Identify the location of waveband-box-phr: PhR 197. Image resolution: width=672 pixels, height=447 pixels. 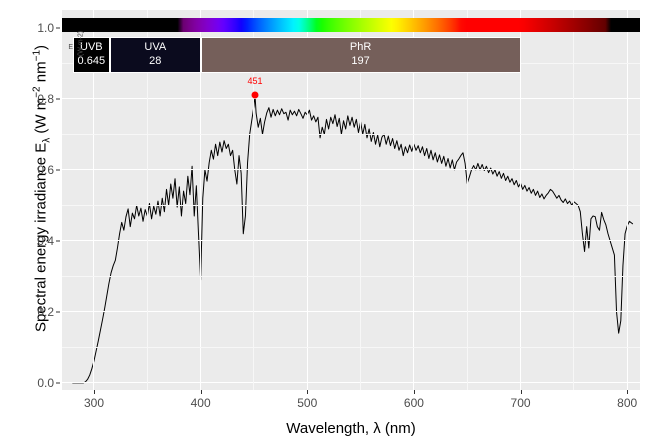
(360, 55).